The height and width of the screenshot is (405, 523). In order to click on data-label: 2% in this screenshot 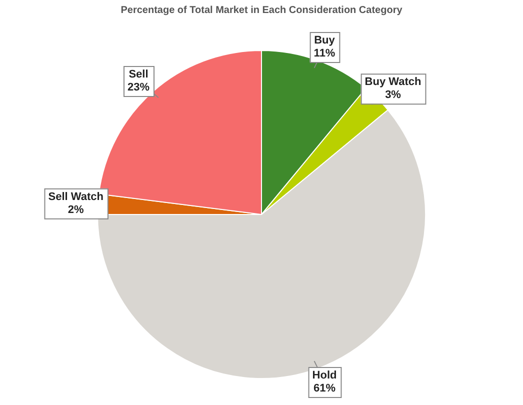, I will do `click(76, 210)`.